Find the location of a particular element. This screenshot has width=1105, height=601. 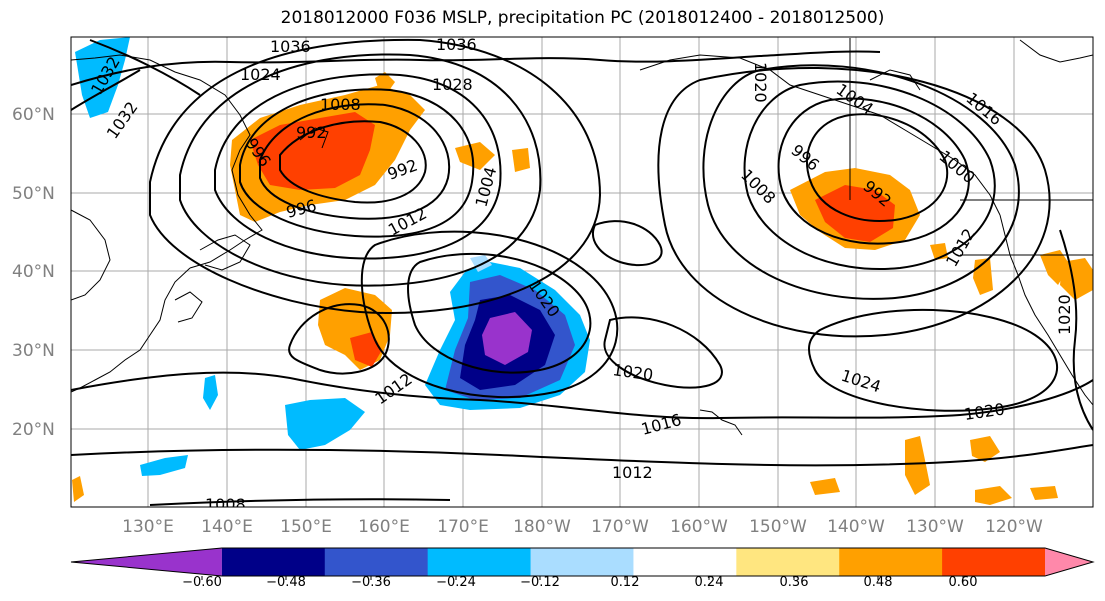

lon-label: 160°W is located at coordinates (699, 527).